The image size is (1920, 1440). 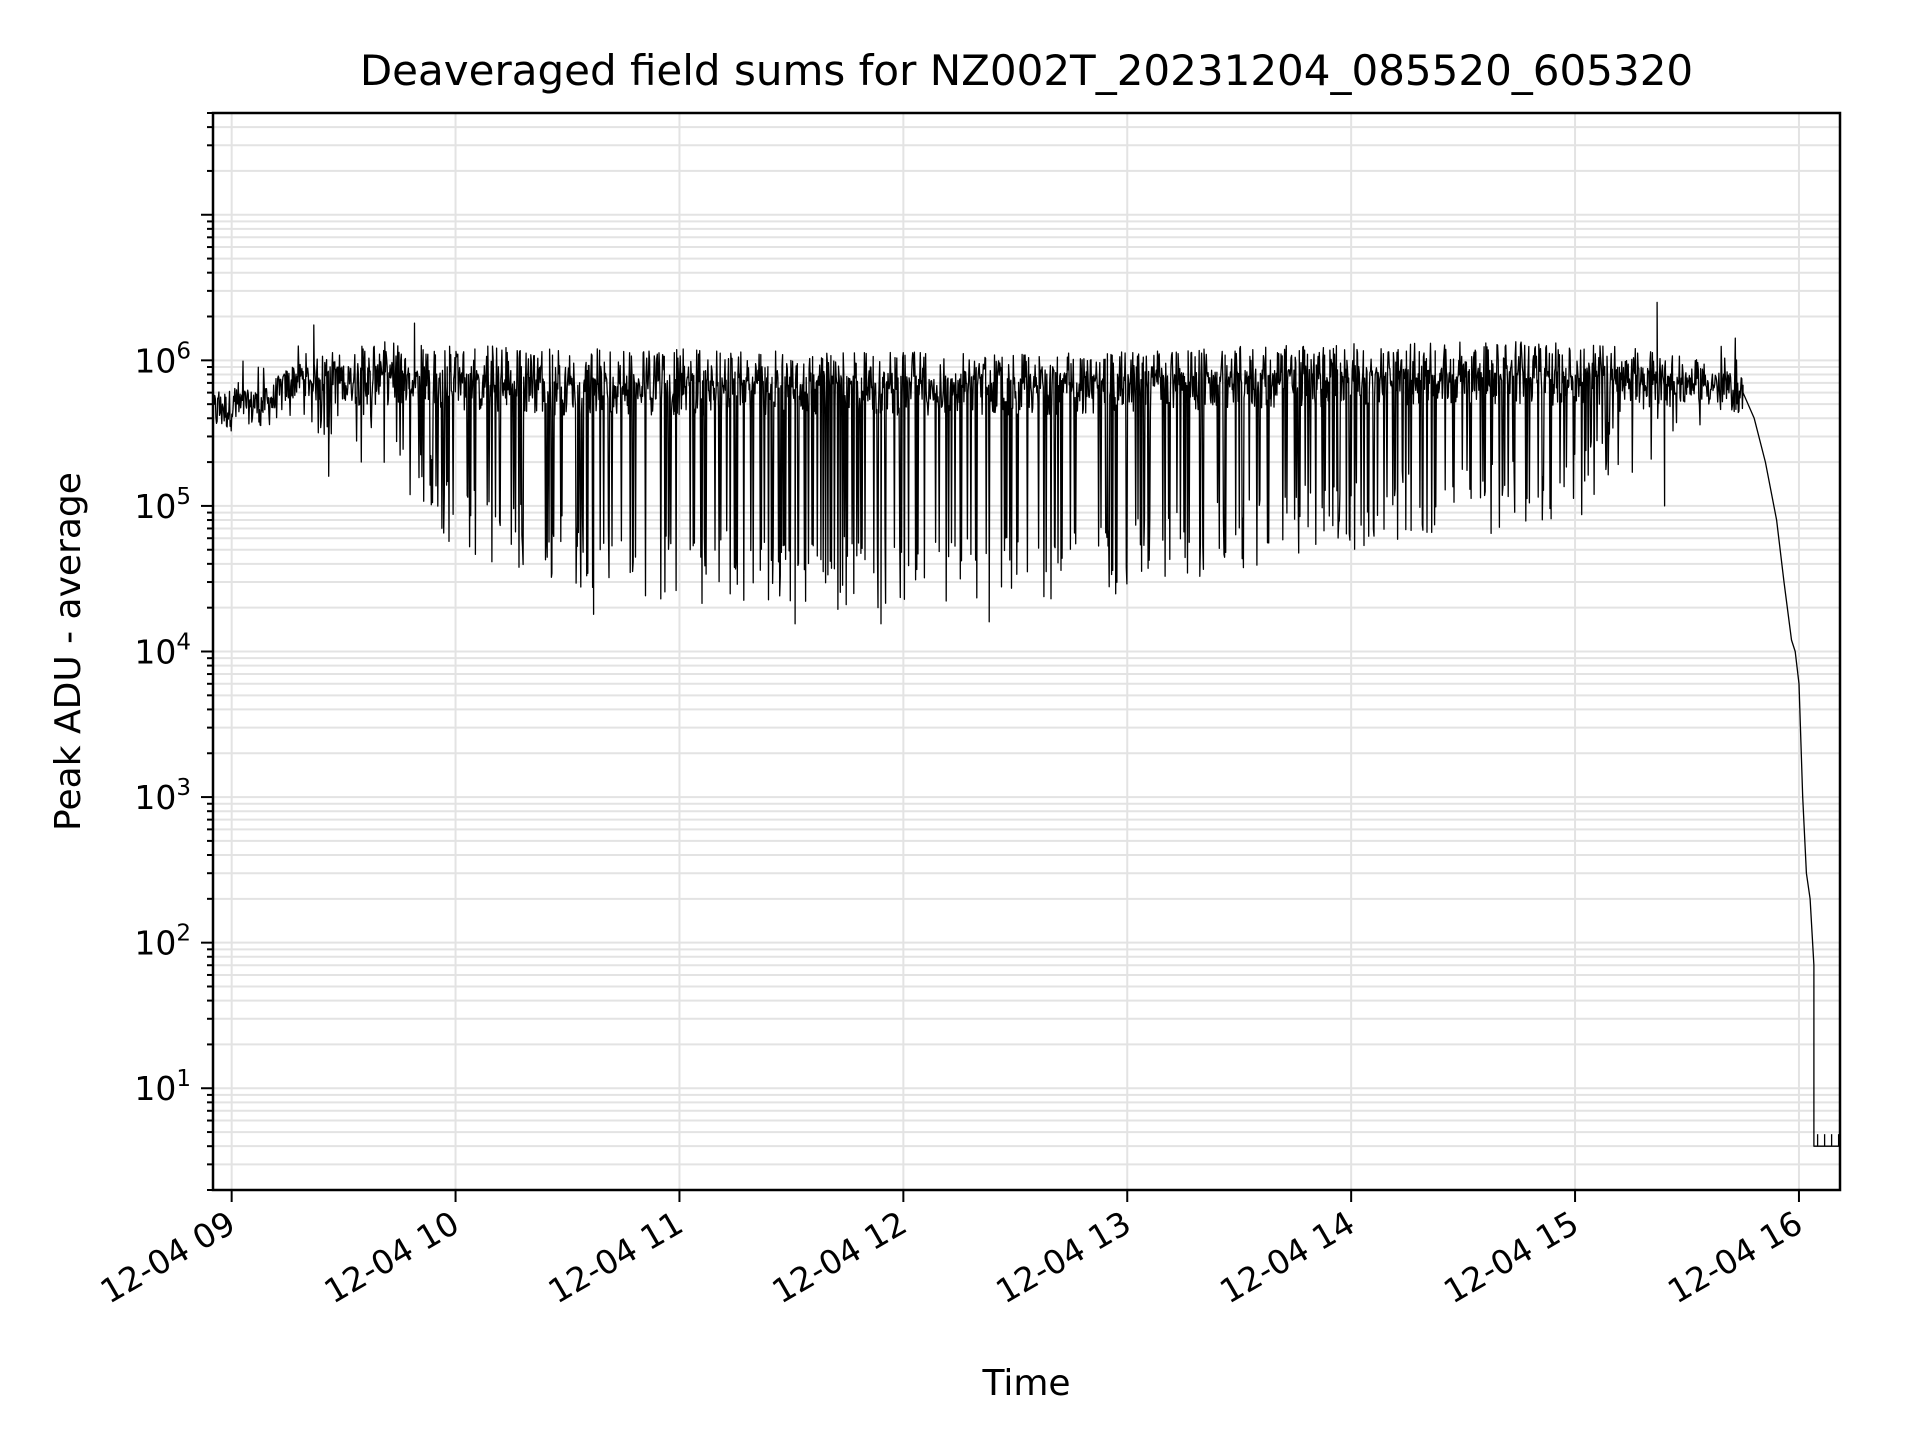 What do you see at coordinates (1735, 1257) in the screenshot?
I see `x-tick-label: 12-04 16` at bounding box center [1735, 1257].